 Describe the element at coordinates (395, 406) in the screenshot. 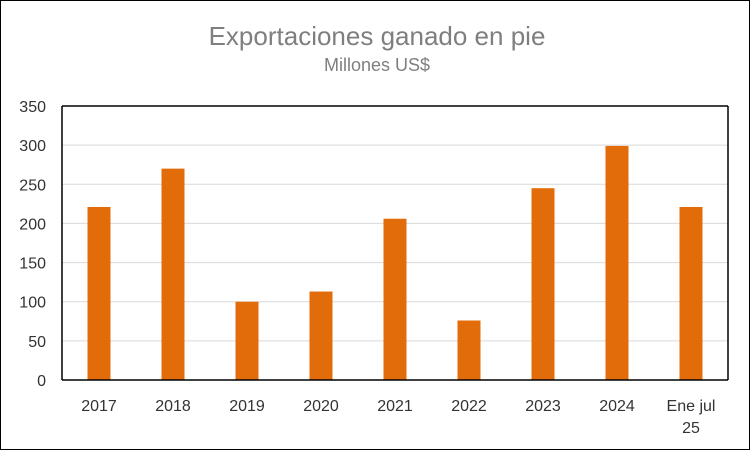

I see `x-tick-label: 2021` at that location.